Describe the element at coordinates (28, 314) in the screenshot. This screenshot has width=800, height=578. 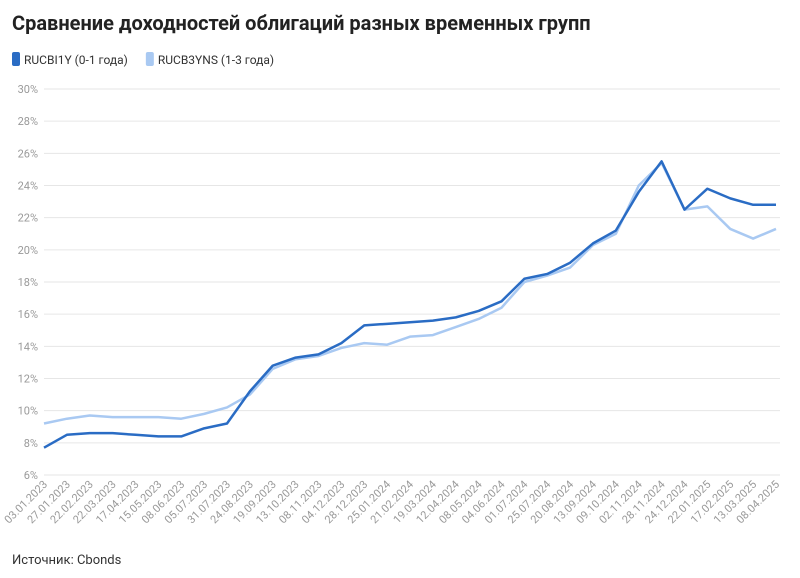
I see `y-tick-label: 16%` at that location.